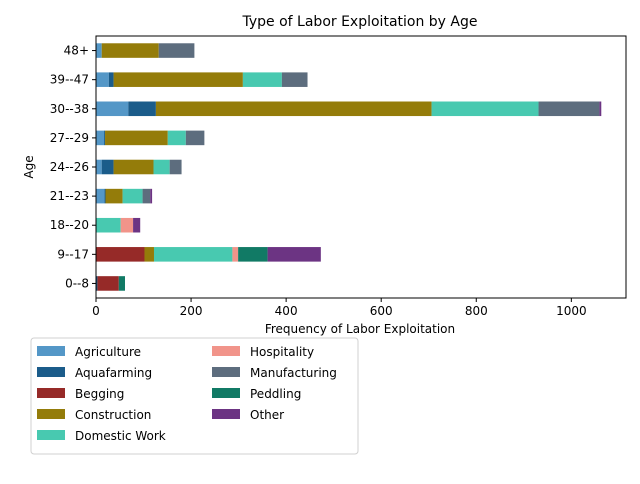  Describe the element at coordinates (476, 311) in the screenshot. I see `x-tick-label: 800` at that location.